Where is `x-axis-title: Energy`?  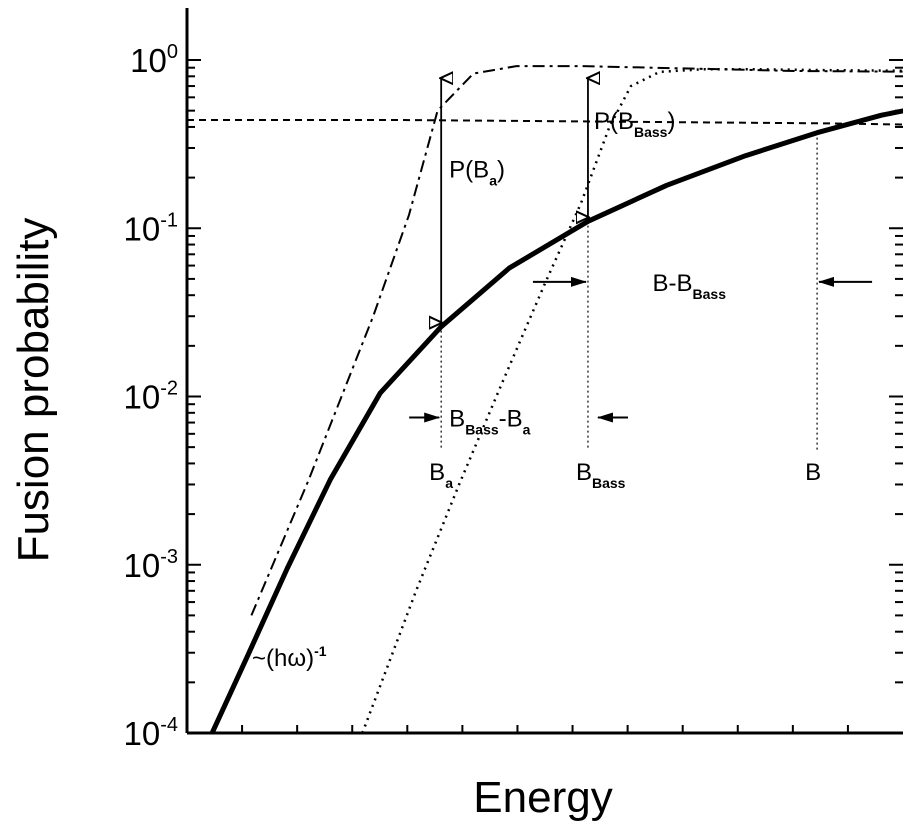 x-axis-title: Energy is located at coordinates (542, 797).